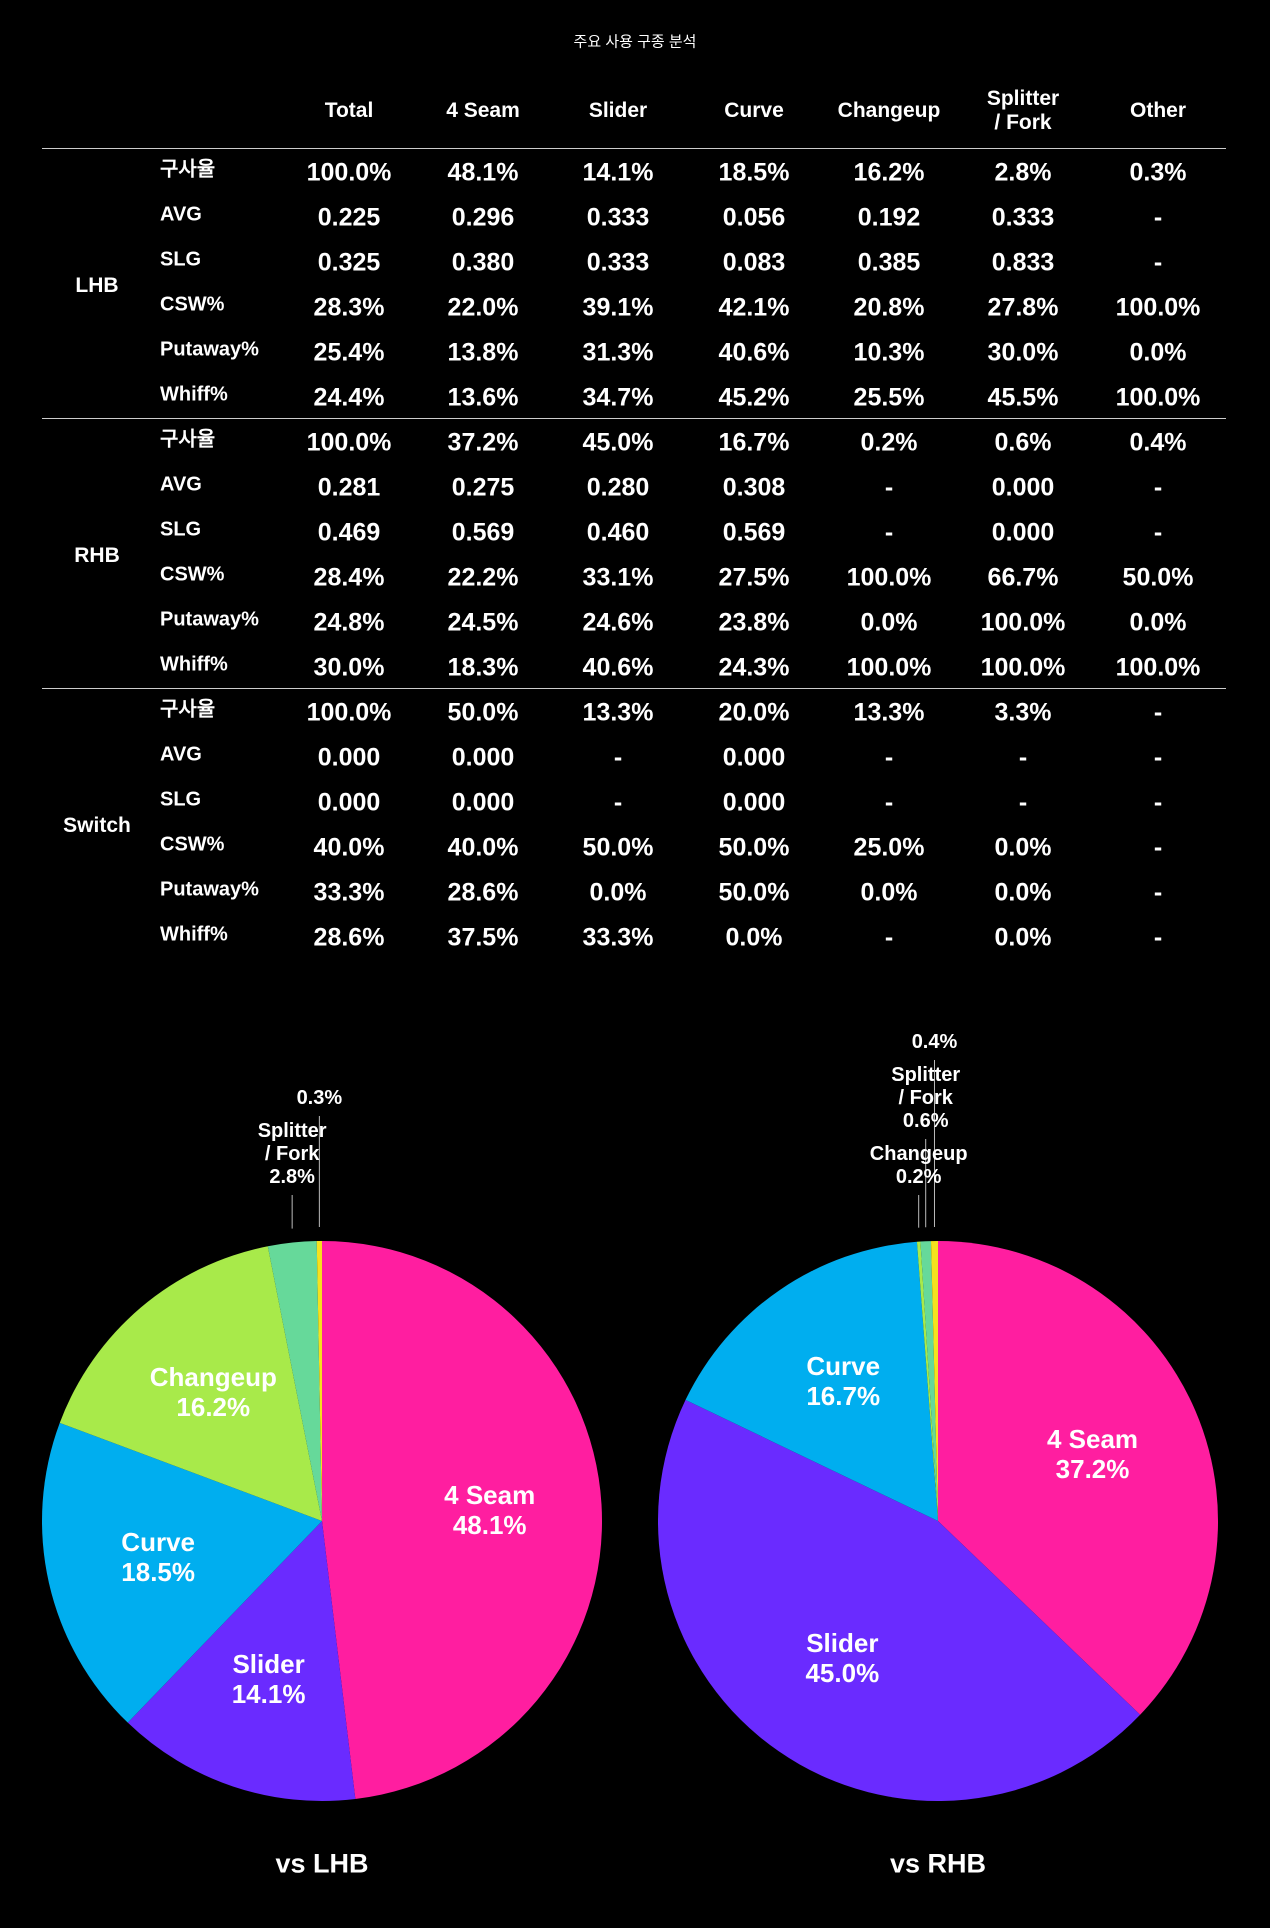  I want to click on column-header: Changeup, so click(889, 110).